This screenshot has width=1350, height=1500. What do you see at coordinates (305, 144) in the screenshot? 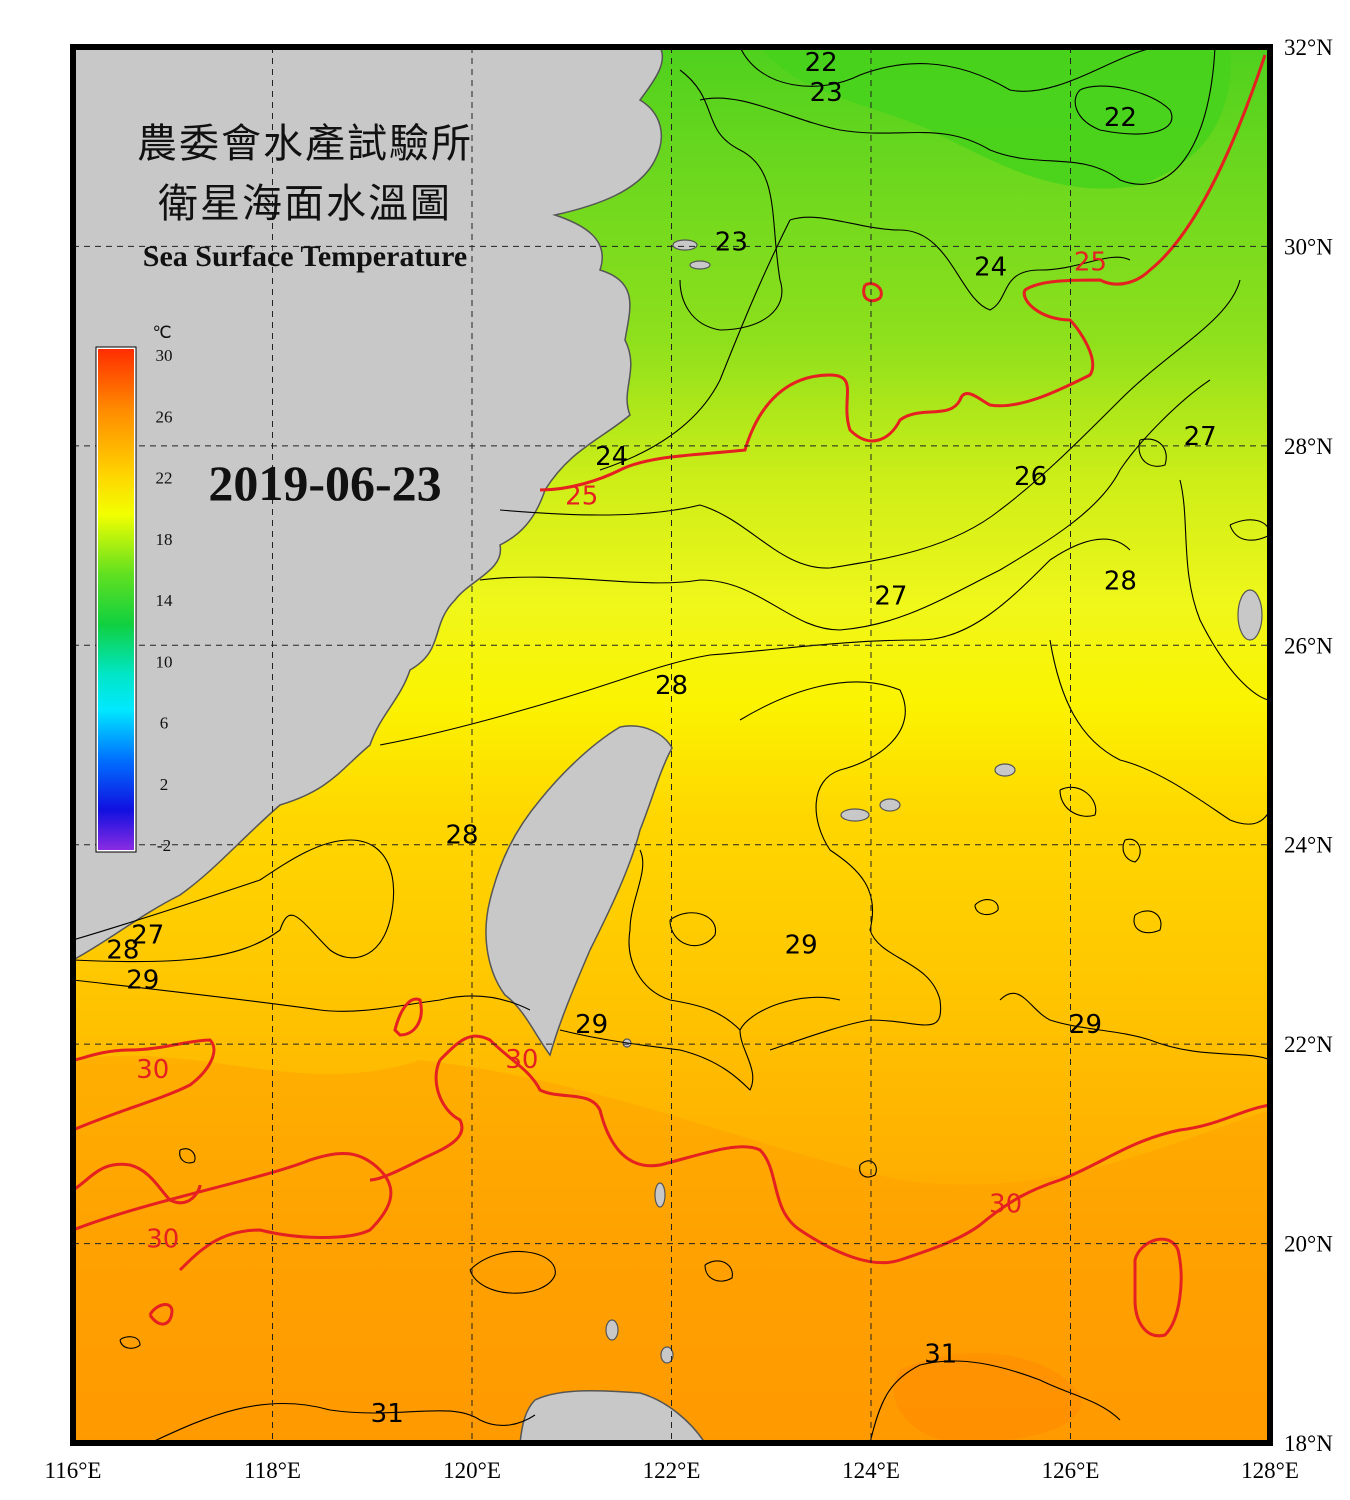
I see `title-line-1: 農委會水產試驗所` at bounding box center [305, 144].